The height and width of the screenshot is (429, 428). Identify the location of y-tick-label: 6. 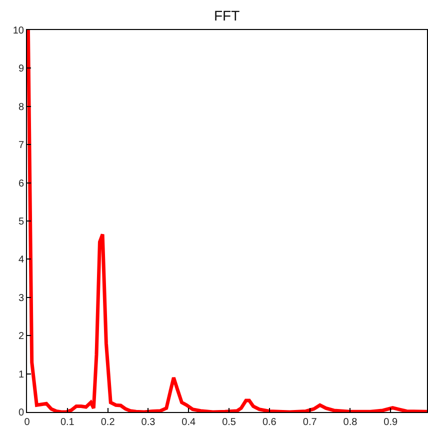
(21, 184).